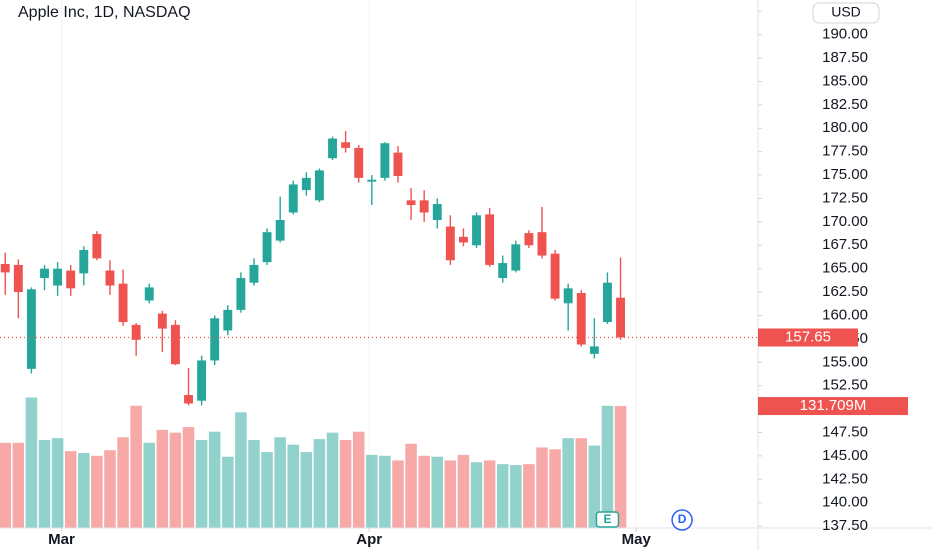  What do you see at coordinates (845, 221) in the screenshot?
I see `y-tick-label: 170.00` at bounding box center [845, 221].